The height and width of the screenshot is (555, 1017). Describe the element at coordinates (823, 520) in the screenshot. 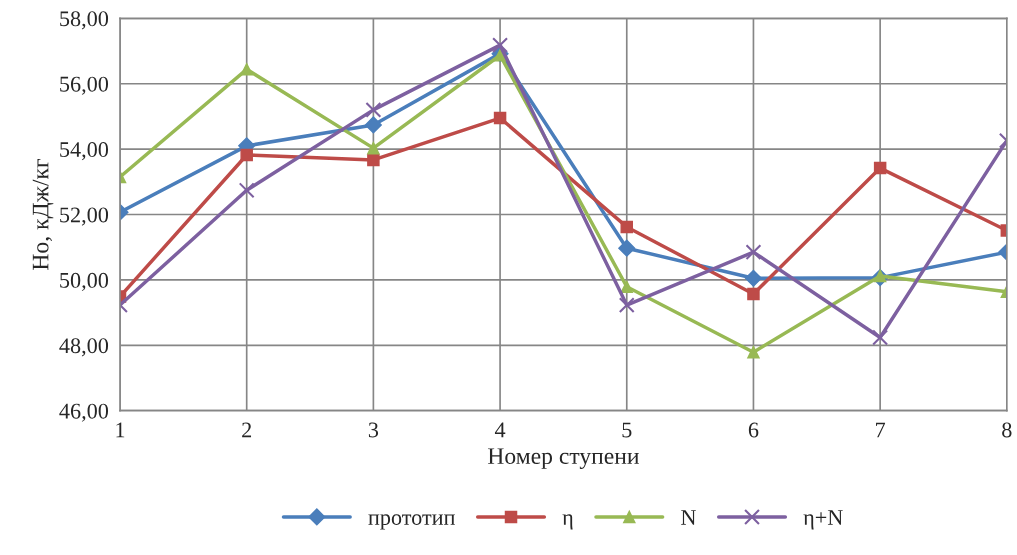

I see `legend-label: η+N` at that location.